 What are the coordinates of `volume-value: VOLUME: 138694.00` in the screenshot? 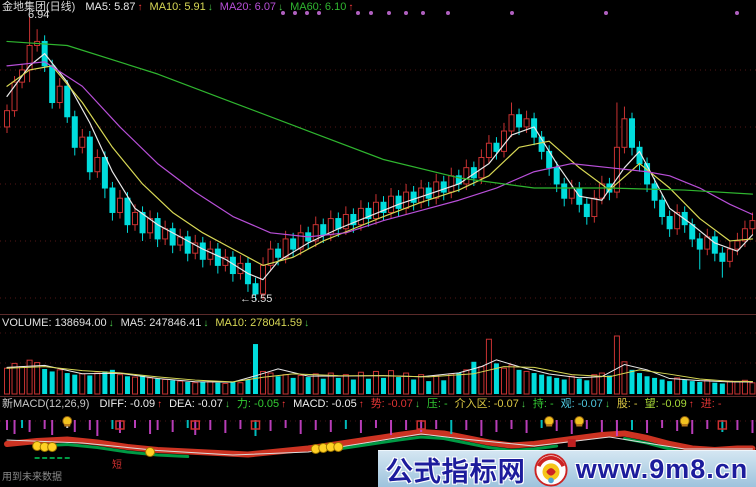 It's located at (54, 323).